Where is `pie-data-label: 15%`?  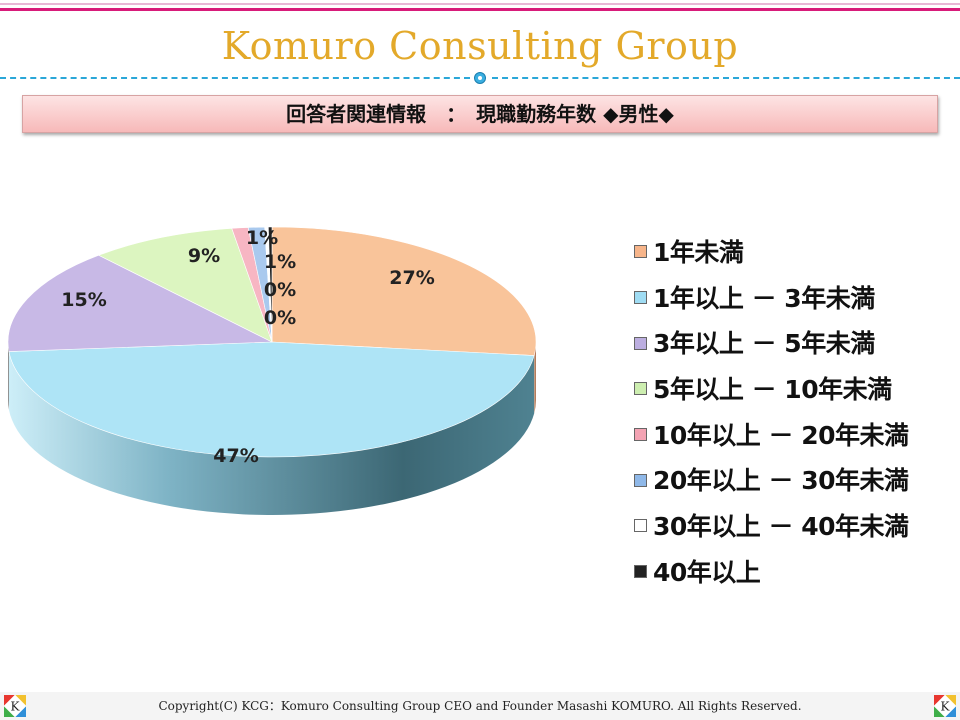 pie-data-label: 15% is located at coordinates (83, 300).